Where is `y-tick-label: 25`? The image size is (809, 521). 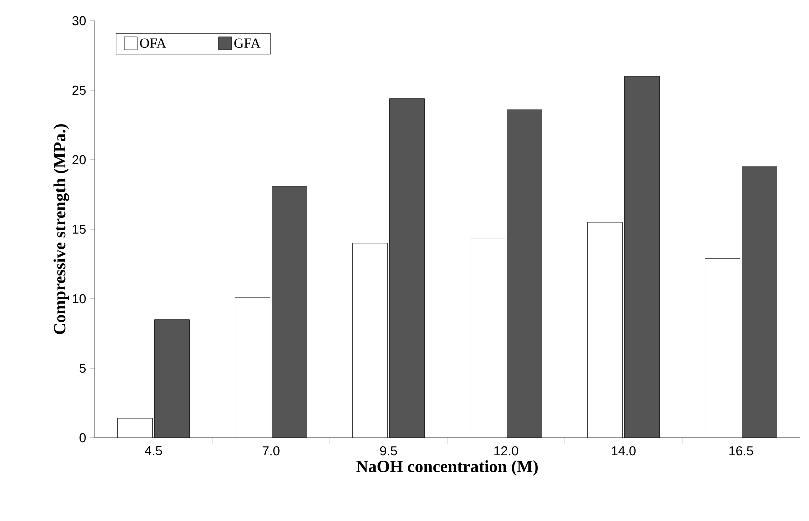
y-tick-label: 25 is located at coordinates (79, 91).